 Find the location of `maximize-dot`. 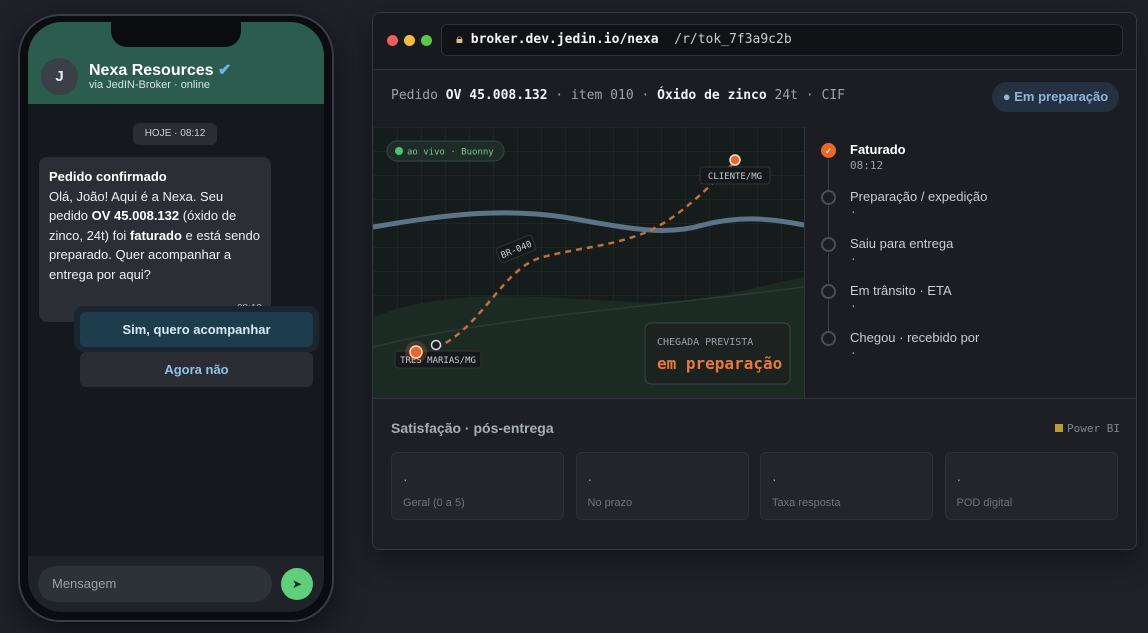

maximize-dot is located at coordinates (426, 40).